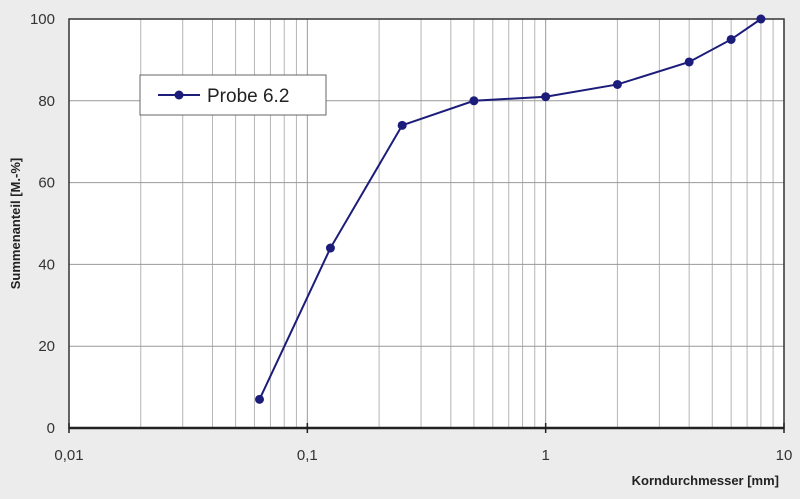 Image resolution: width=800 pixels, height=499 pixels. I want to click on y-tick-label: 40, so click(46, 264).